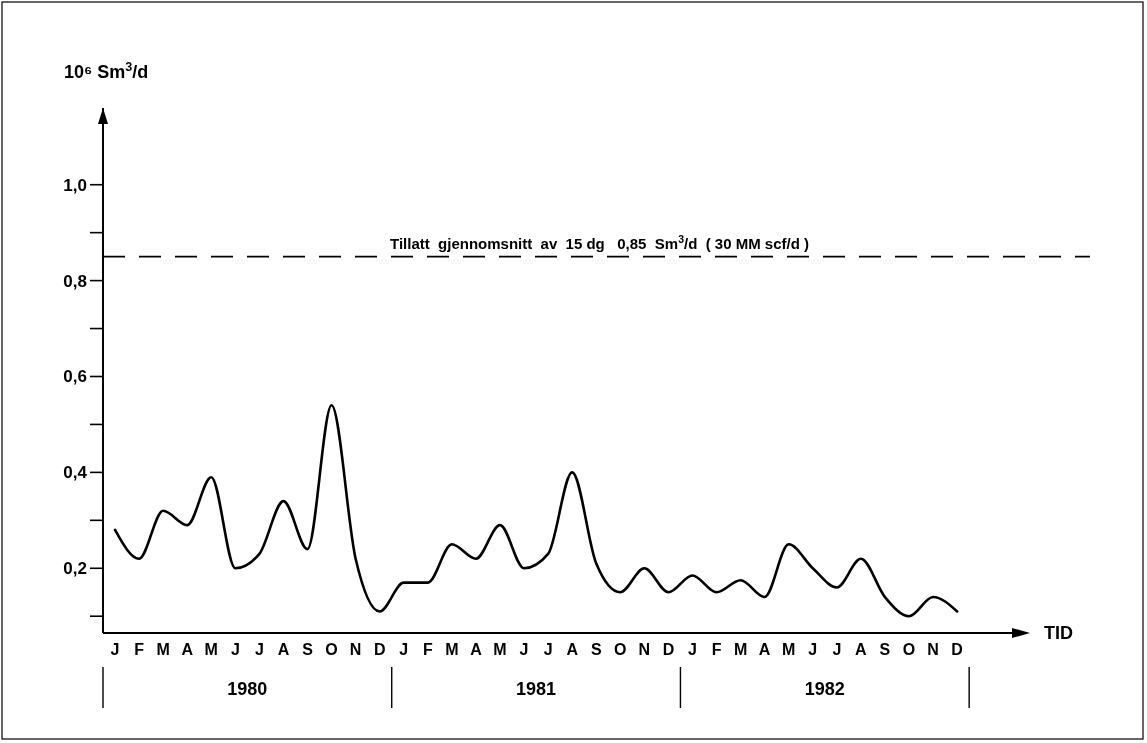 Image resolution: width=1147 pixels, height=743 pixels. What do you see at coordinates (536, 689) in the screenshot?
I see `text: 1981` at bounding box center [536, 689].